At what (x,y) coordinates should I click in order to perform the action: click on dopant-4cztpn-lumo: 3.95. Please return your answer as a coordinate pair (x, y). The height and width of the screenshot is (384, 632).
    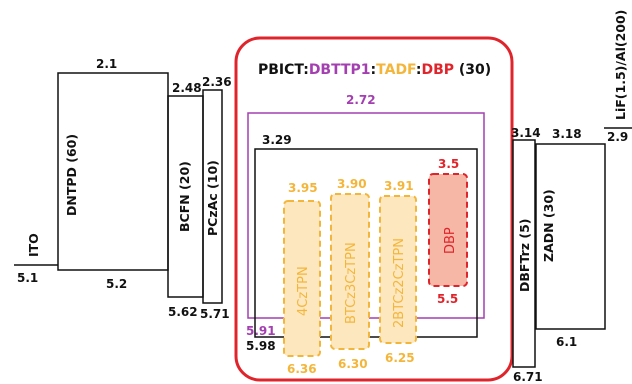
    Looking at the image, I should click on (303, 188).